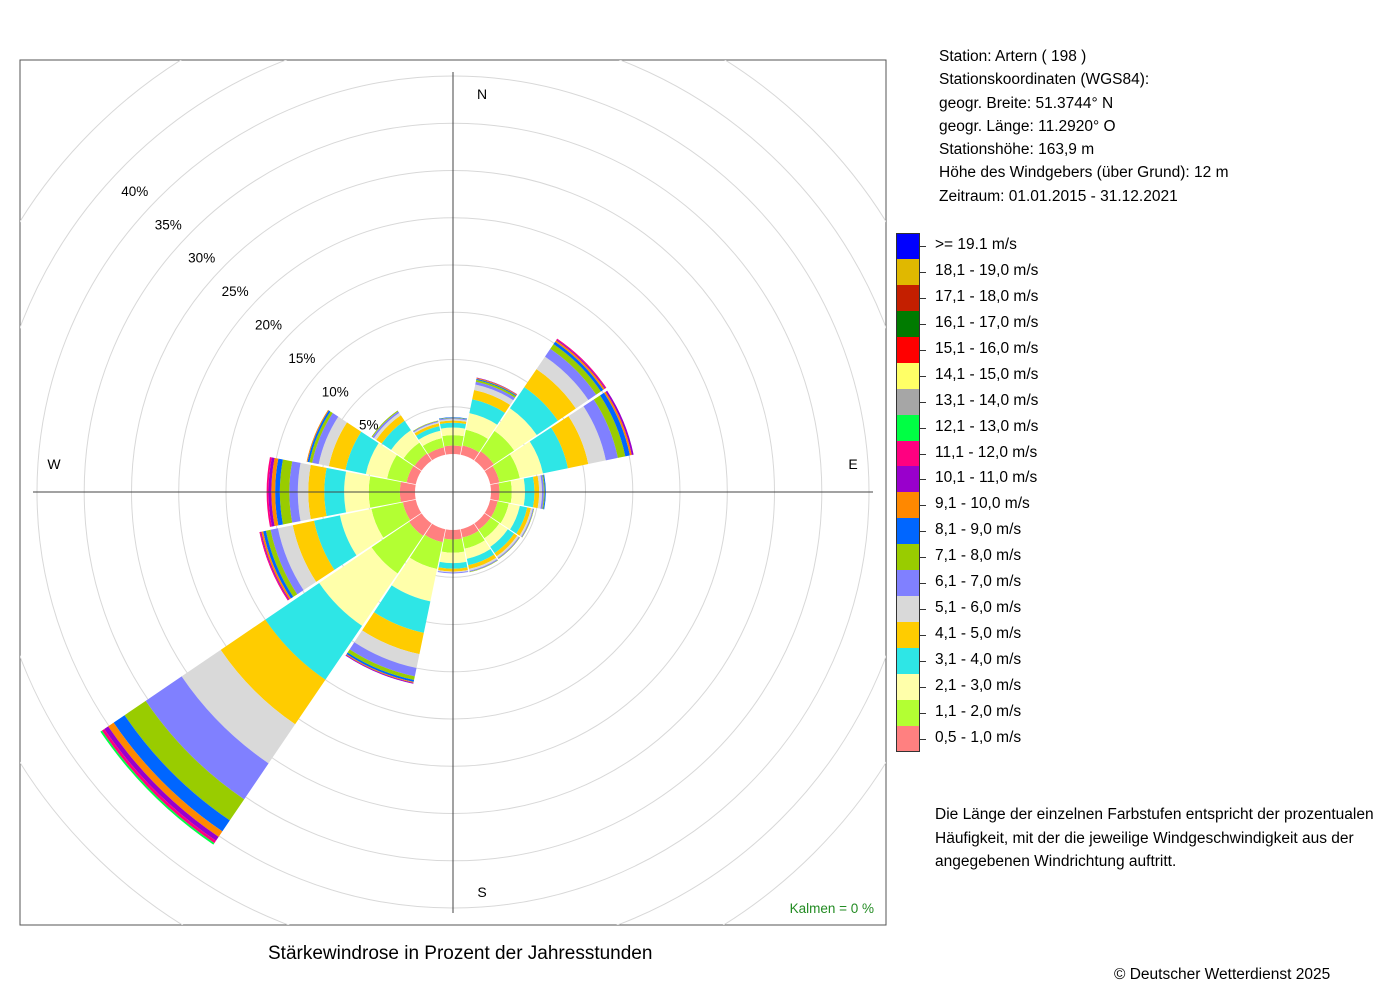  What do you see at coordinates (852, 464) in the screenshot?
I see `direction-label-e: E` at bounding box center [852, 464].